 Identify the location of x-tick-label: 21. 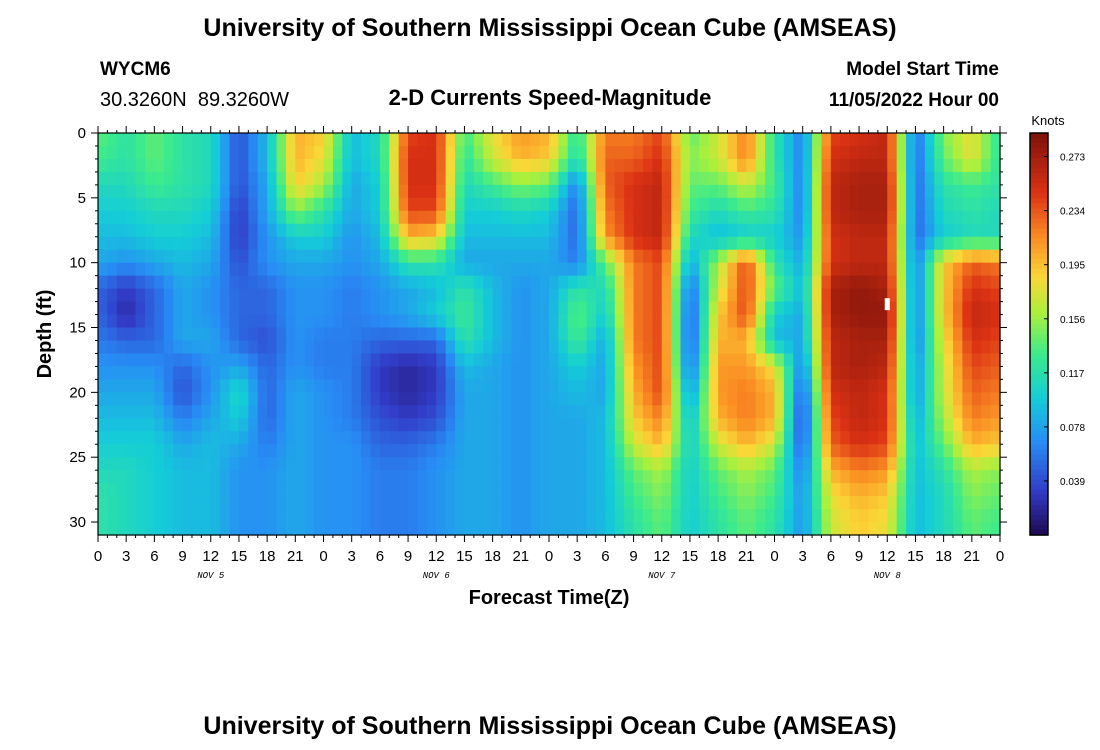
(520, 556).